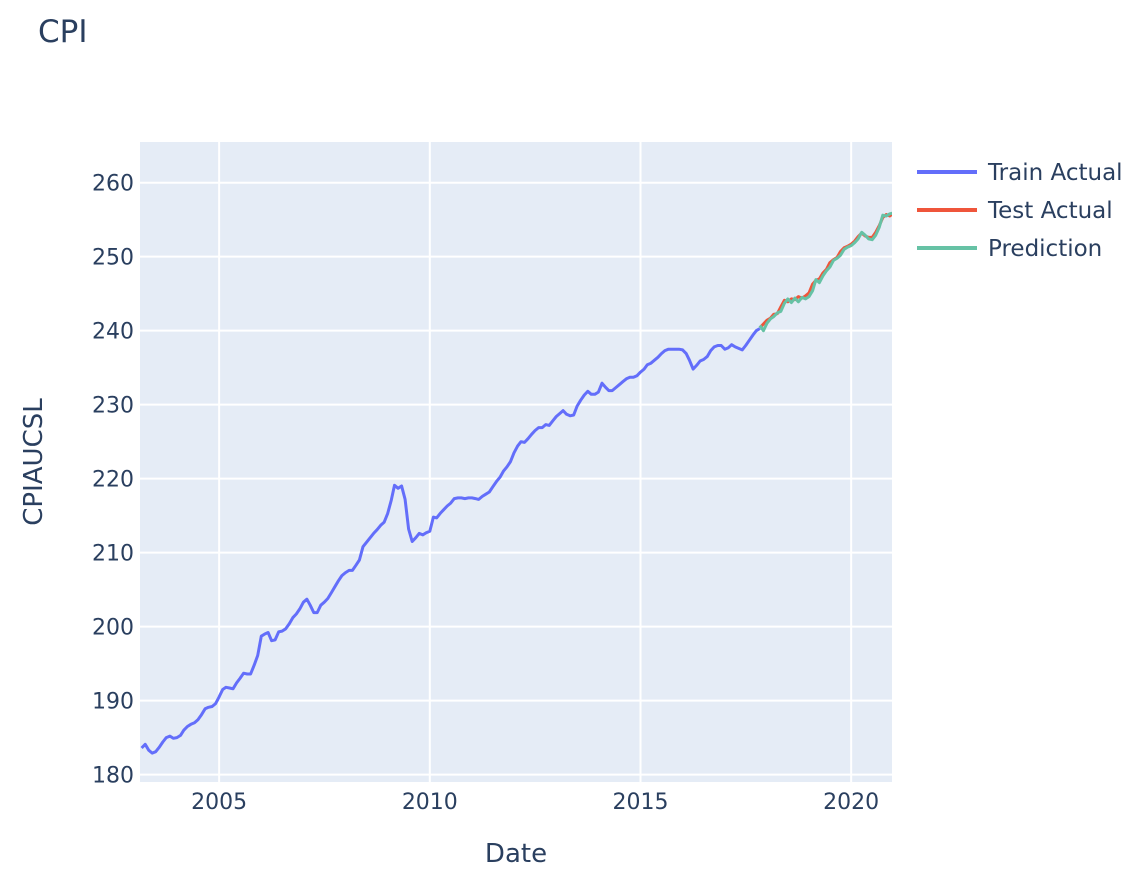 Image resolution: width=1148 pixels, height=882 pixels. Describe the element at coordinates (1045, 249) in the screenshot. I see `legend-label: Prediction` at that location.